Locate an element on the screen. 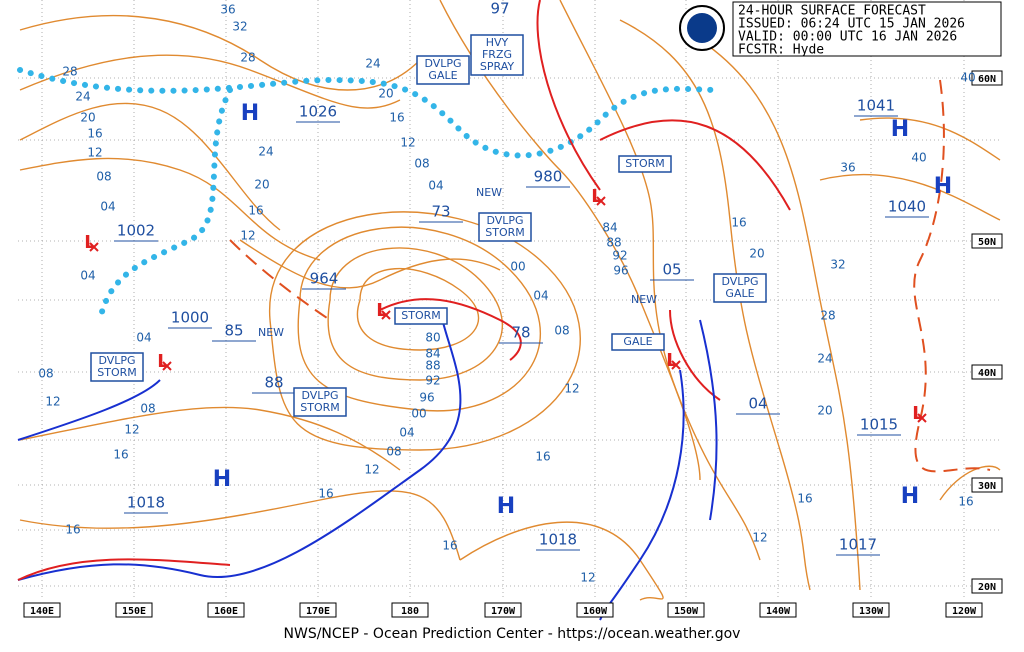 The width and height of the screenshot is (1024, 652). center-pressure: 1041 is located at coordinates (876, 106).